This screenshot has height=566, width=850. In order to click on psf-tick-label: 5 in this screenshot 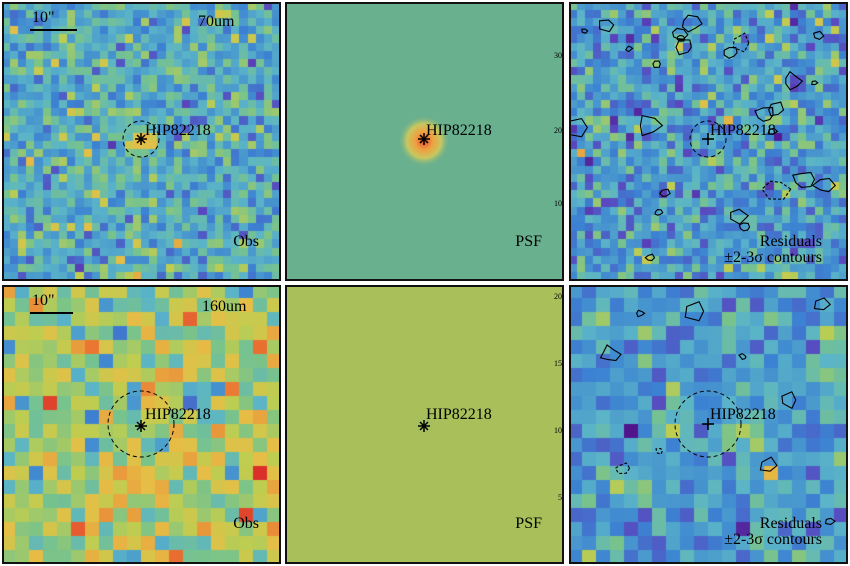, I will do `click(560, 497)`.